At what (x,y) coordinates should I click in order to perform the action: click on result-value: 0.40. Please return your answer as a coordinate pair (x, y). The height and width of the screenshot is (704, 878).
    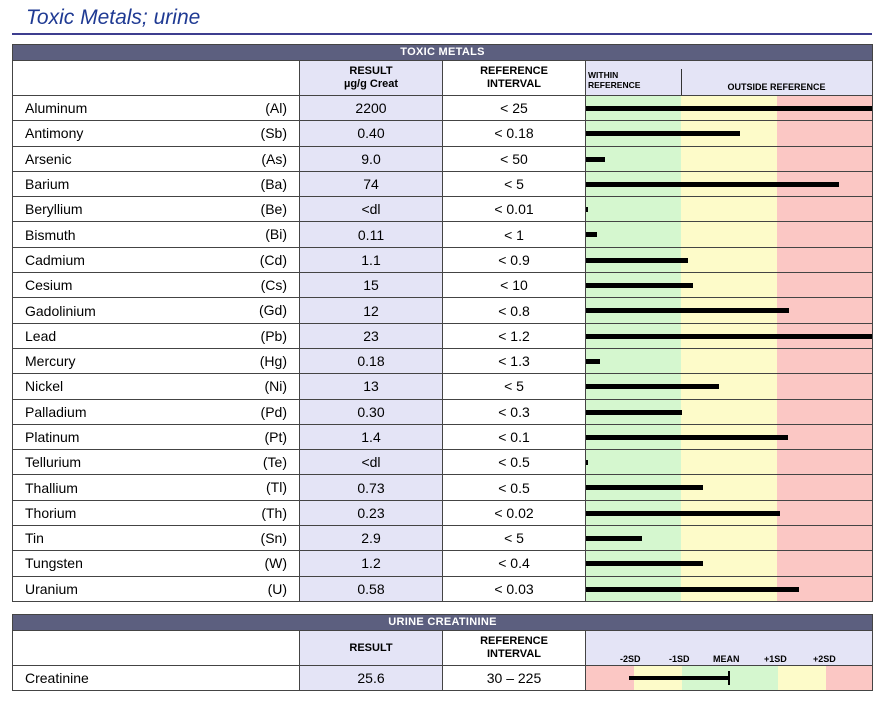
    Looking at the image, I should click on (371, 133).